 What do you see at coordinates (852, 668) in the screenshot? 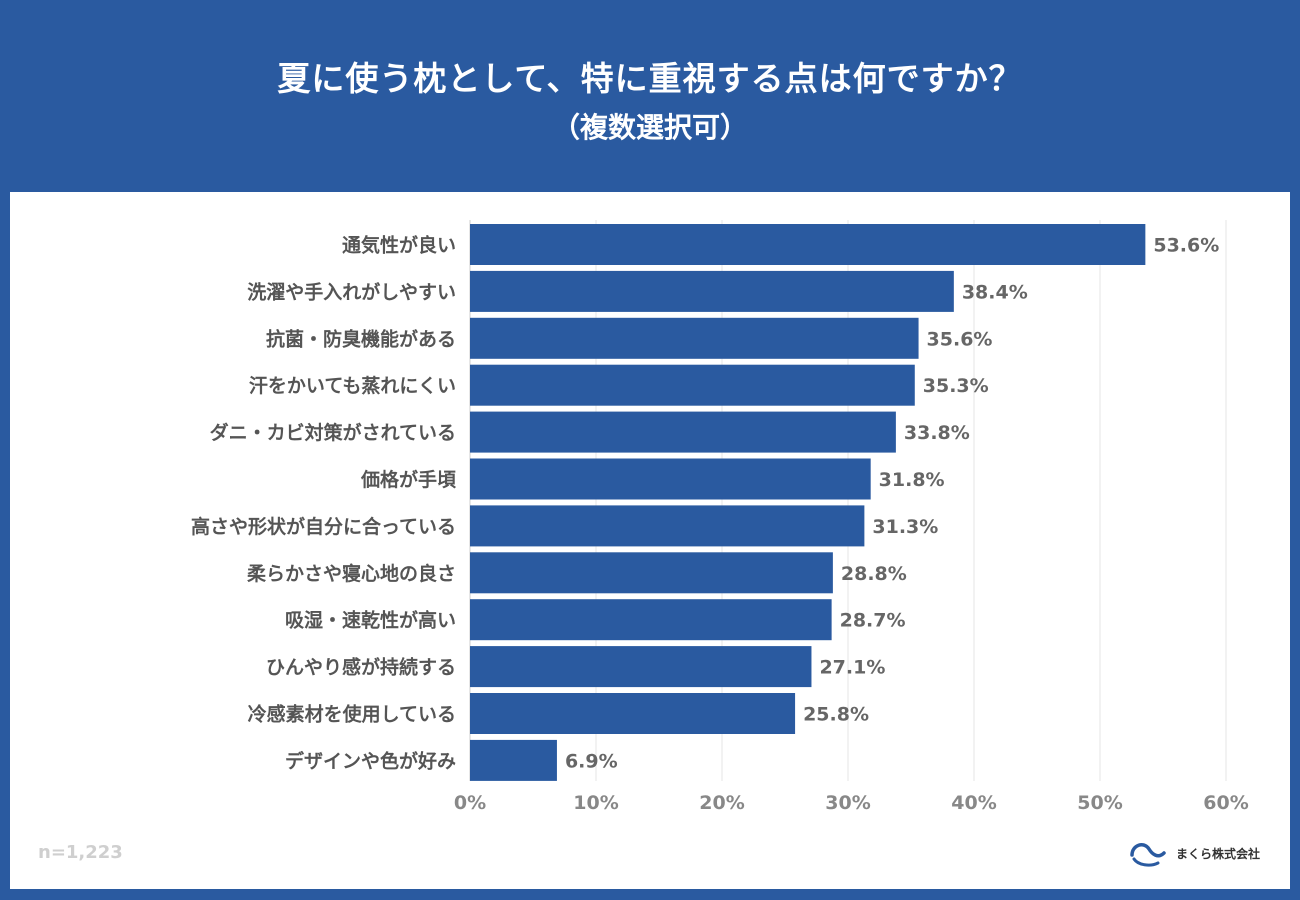
I see `value-label: 27.1%` at bounding box center [852, 668].